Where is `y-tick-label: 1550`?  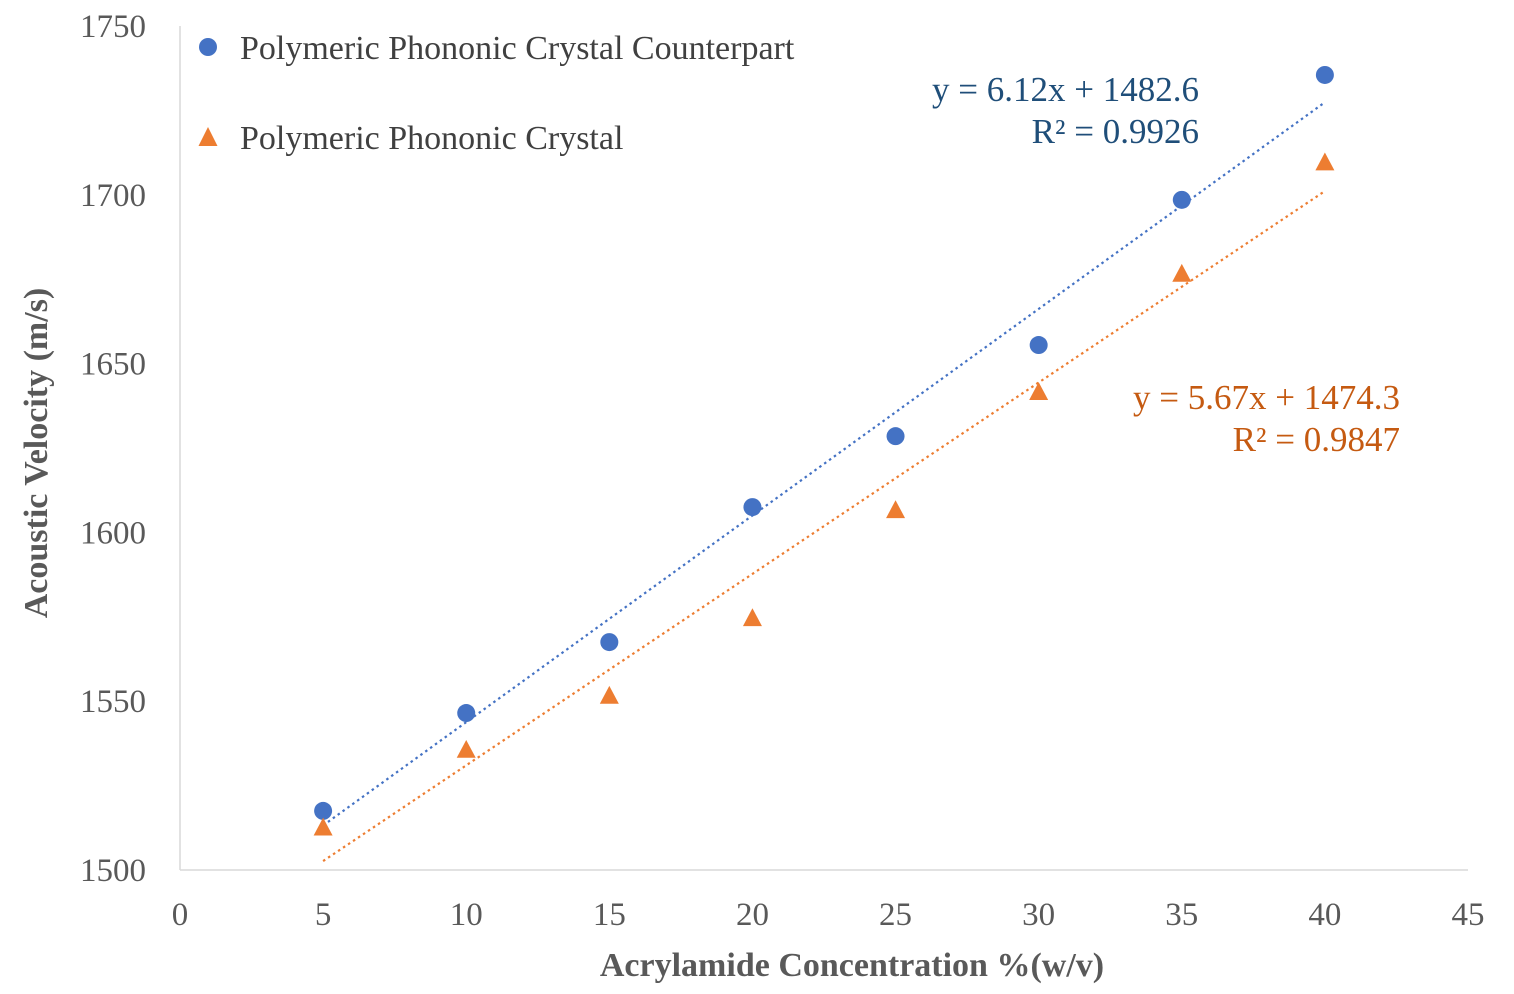 y-tick-label: 1550 is located at coordinates (113, 702).